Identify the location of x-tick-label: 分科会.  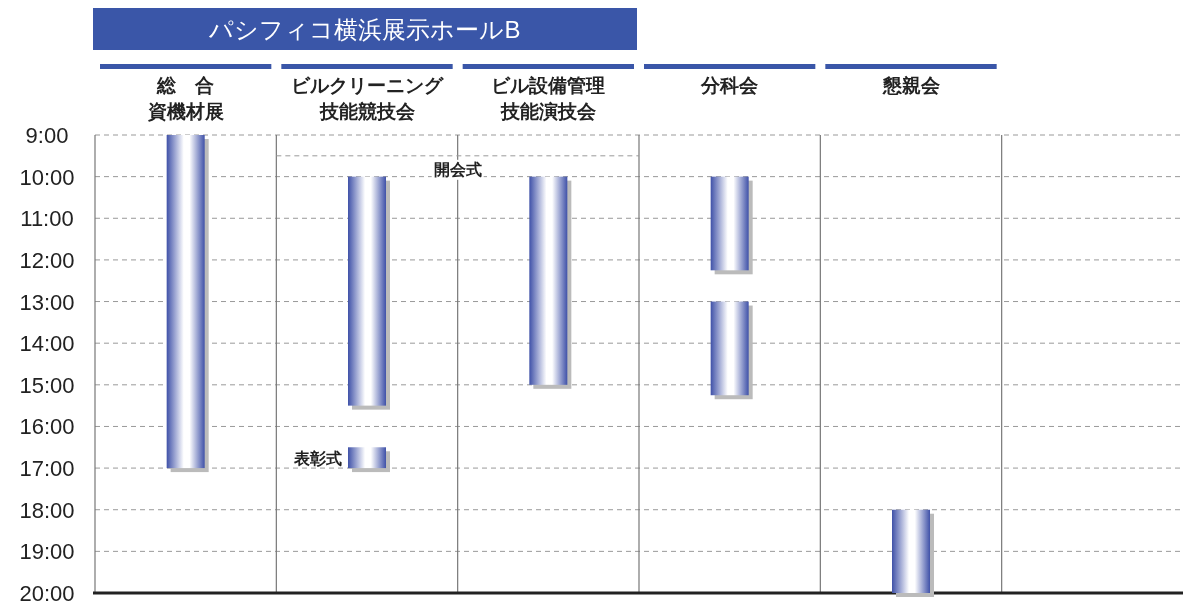
(730, 85).